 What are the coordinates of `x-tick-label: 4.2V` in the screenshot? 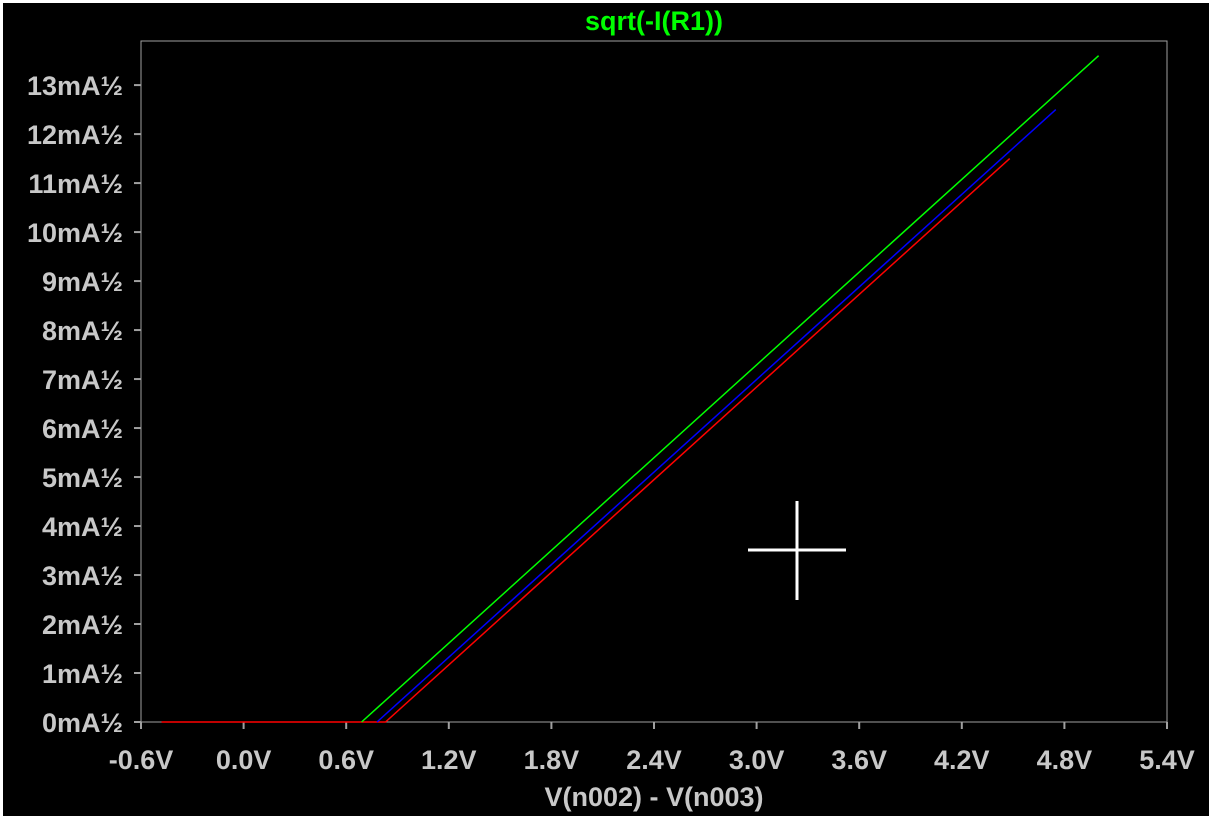 It's located at (962, 760).